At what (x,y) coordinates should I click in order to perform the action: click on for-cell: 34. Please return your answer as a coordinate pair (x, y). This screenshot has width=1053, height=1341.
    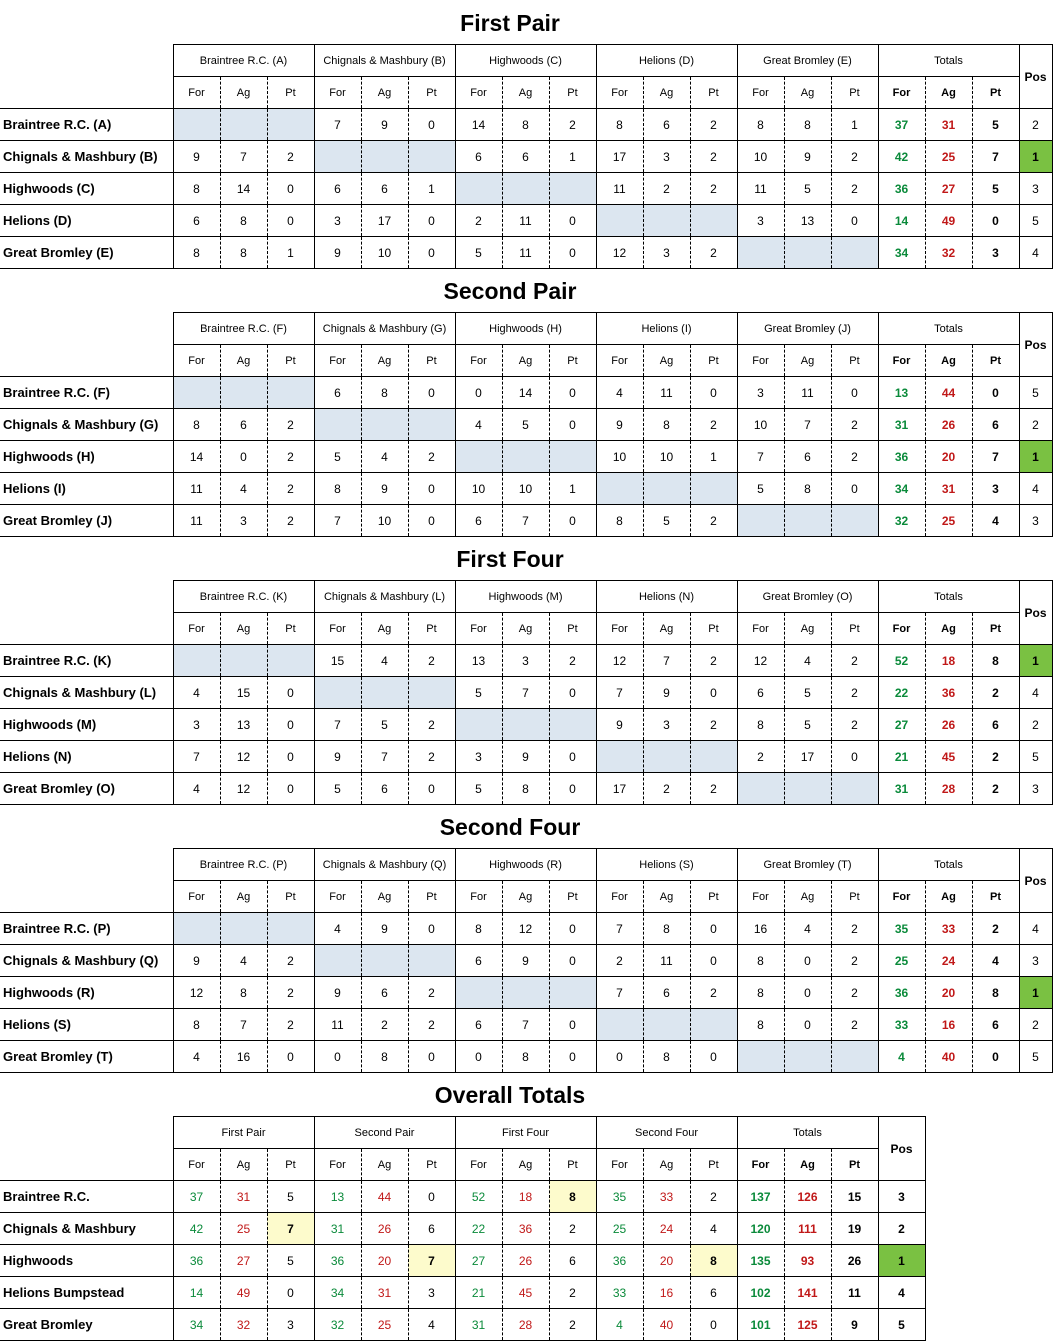
    Looking at the image, I should click on (337, 1292).